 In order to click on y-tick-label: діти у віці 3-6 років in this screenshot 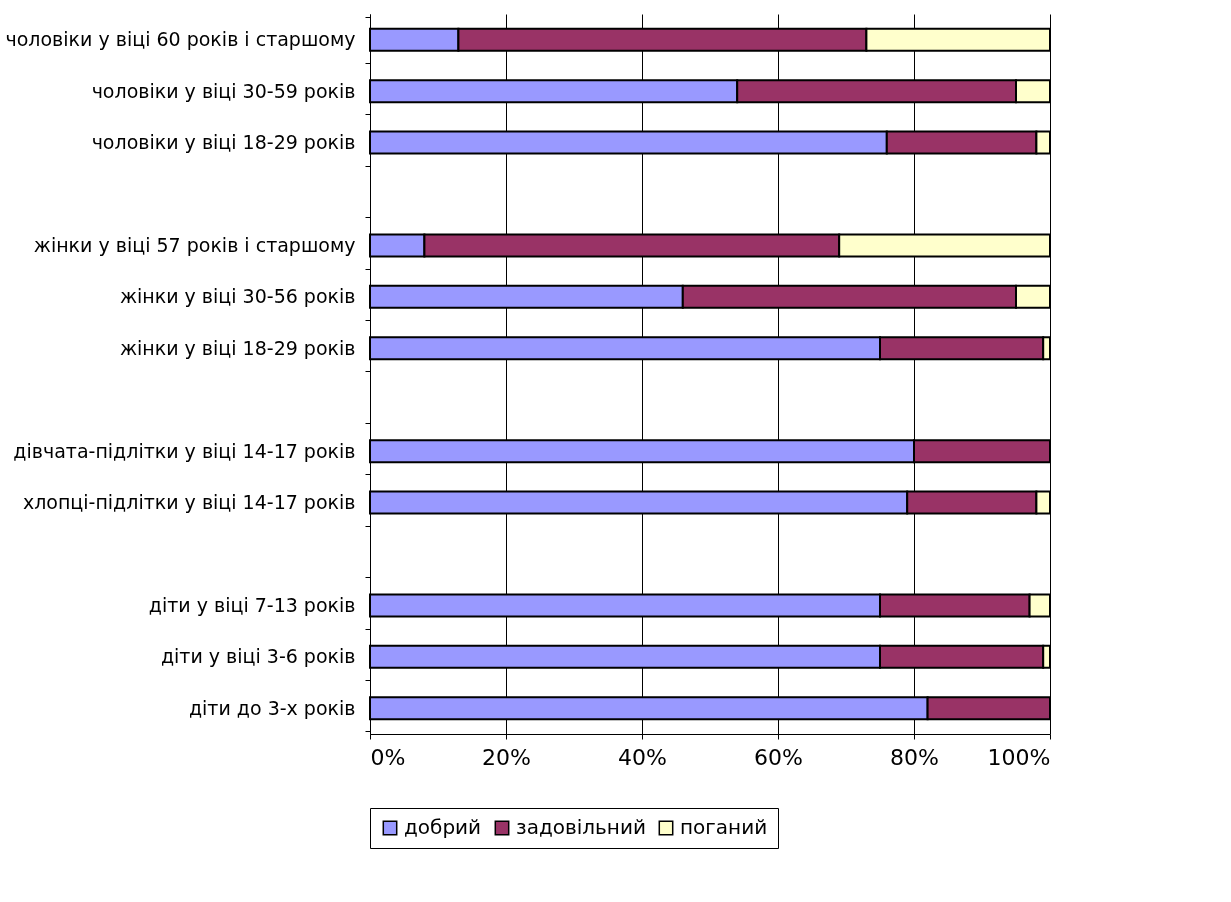, I will do `click(258, 656)`.